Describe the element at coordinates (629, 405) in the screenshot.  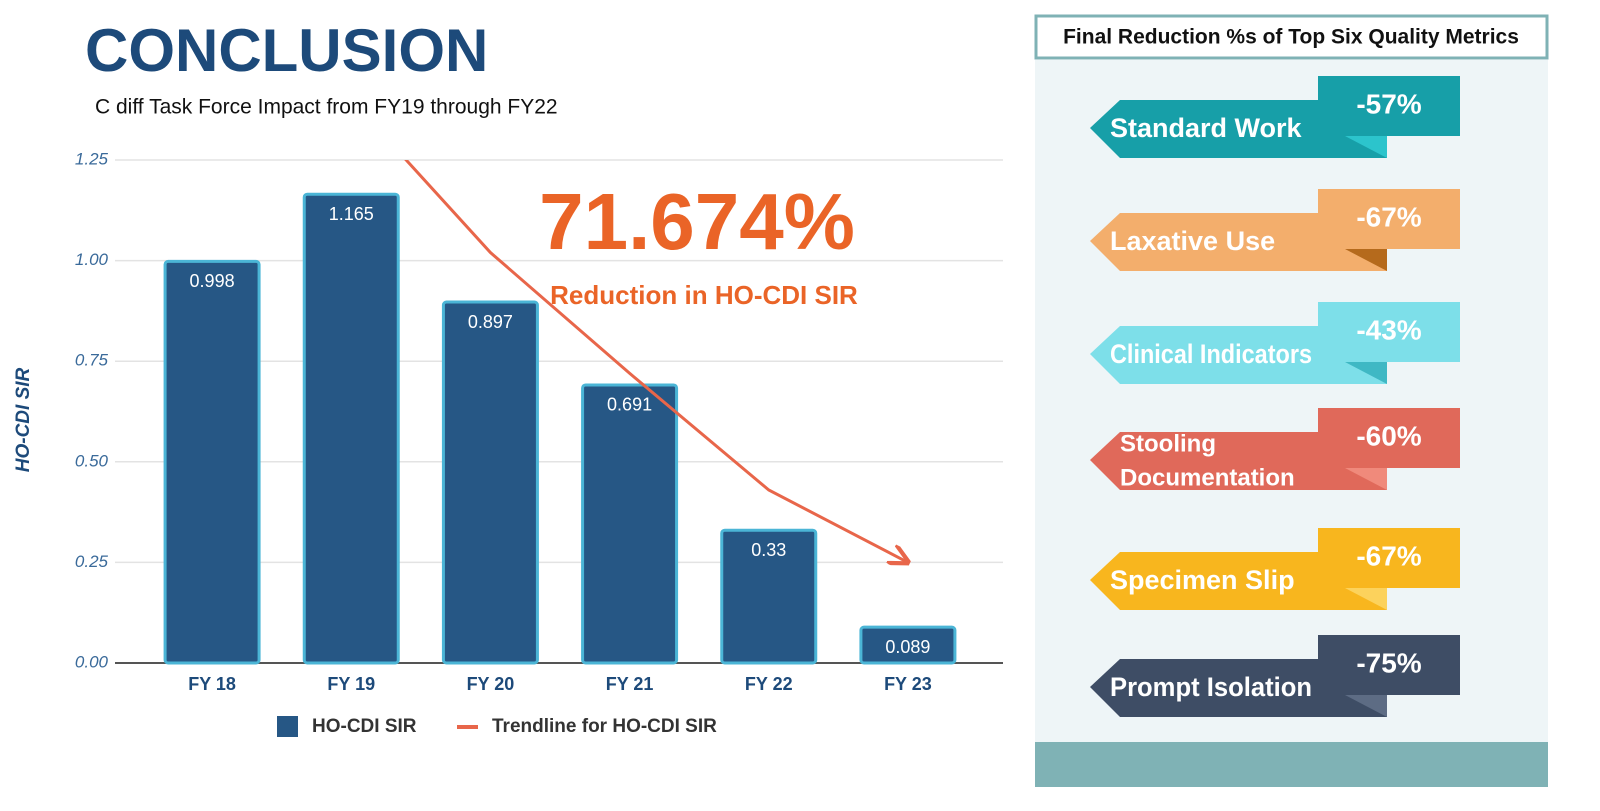
I see `value-label: 0.691` at that location.